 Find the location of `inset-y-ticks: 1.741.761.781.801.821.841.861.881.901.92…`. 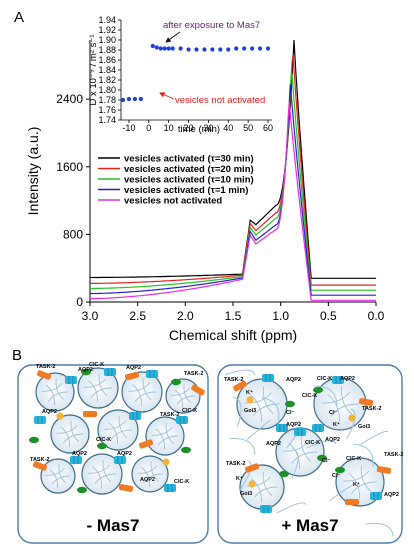

inset-y-ticks: 1.741.761.781.801.821.841.861.881.901.92… is located at coordinates (109, 70).